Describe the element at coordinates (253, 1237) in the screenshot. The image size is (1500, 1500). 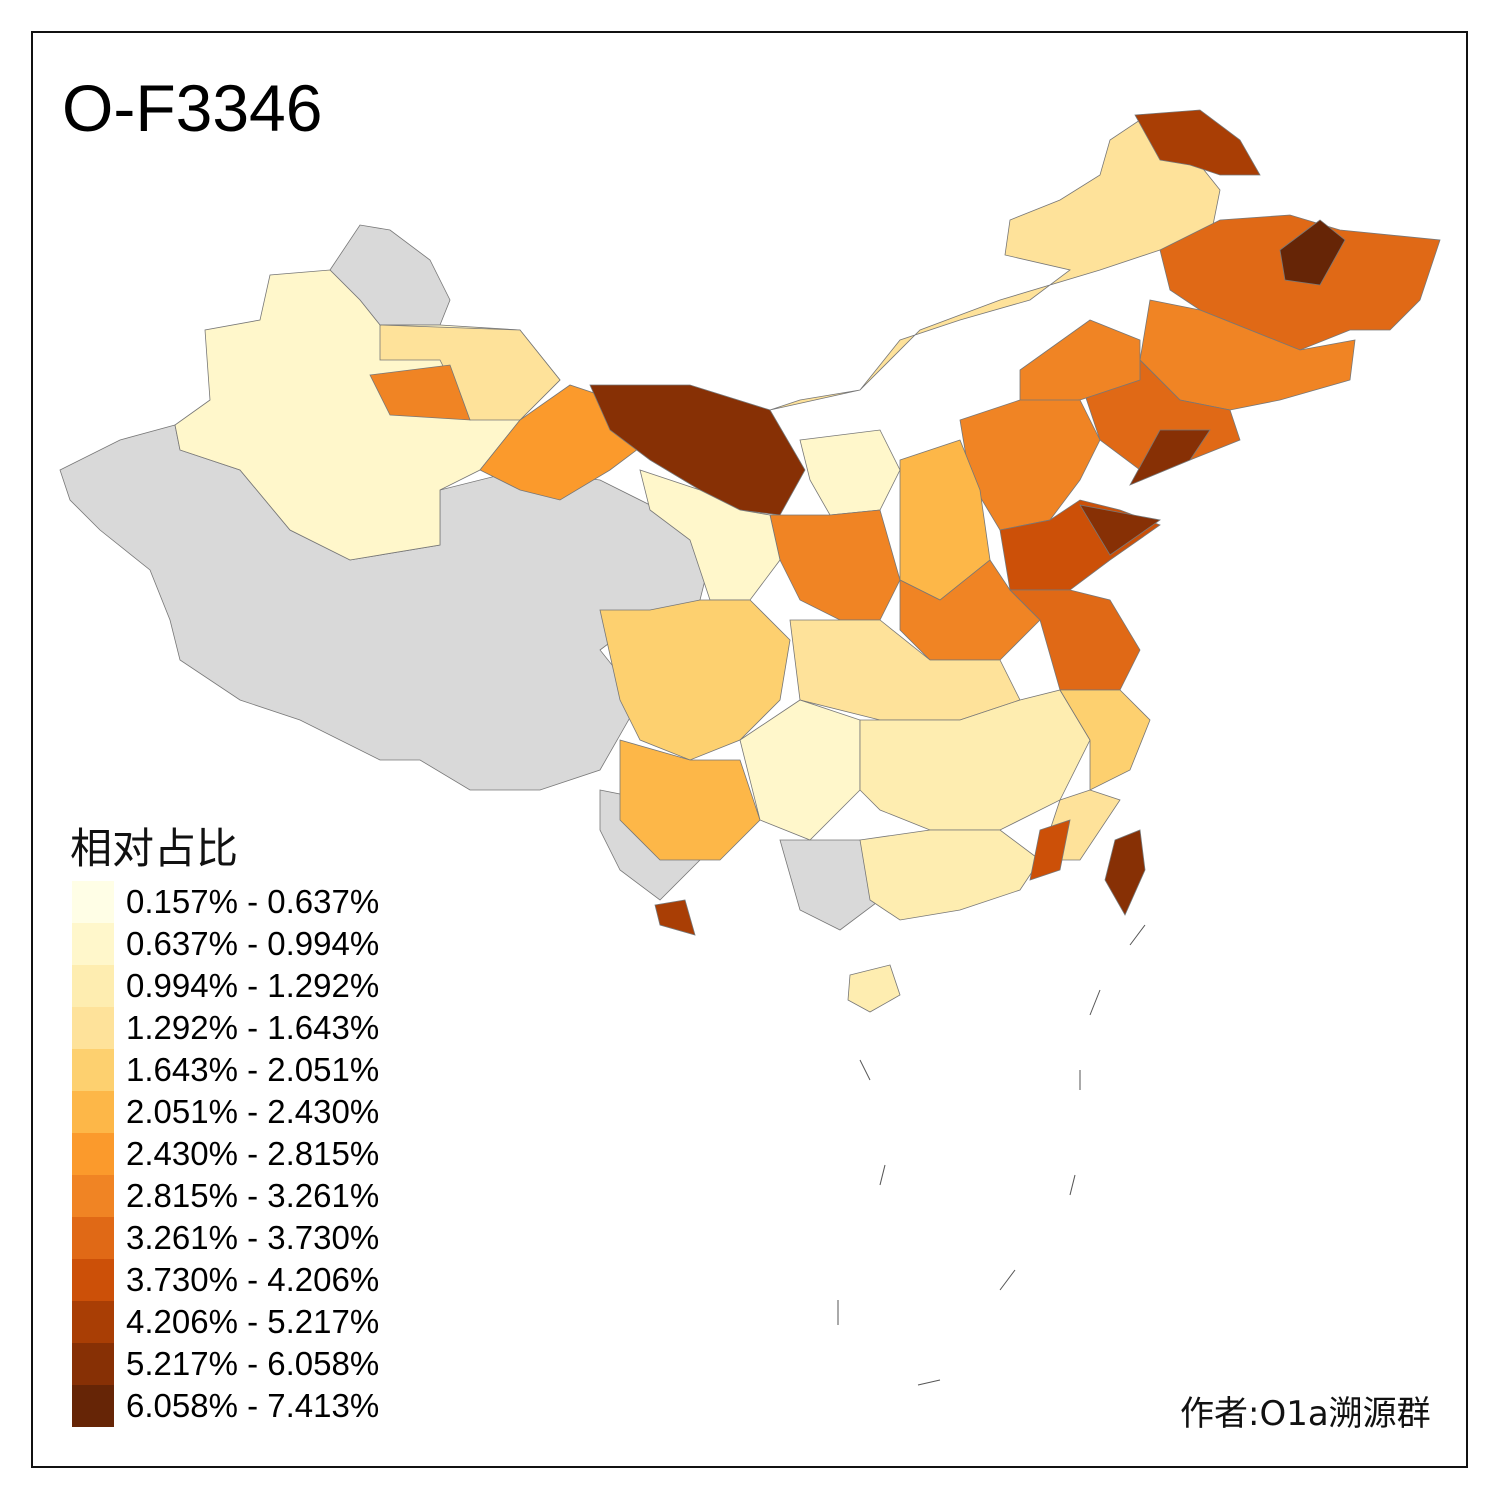
I see `legend-label: 3.261% - 3.730%` at that location.